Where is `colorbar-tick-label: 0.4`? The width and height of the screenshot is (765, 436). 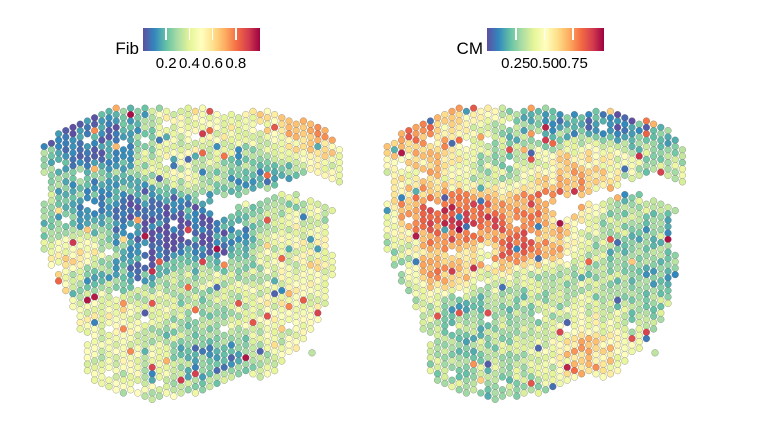
colorbar-tick-label: 0.4 is located at coordinates (189, 63).